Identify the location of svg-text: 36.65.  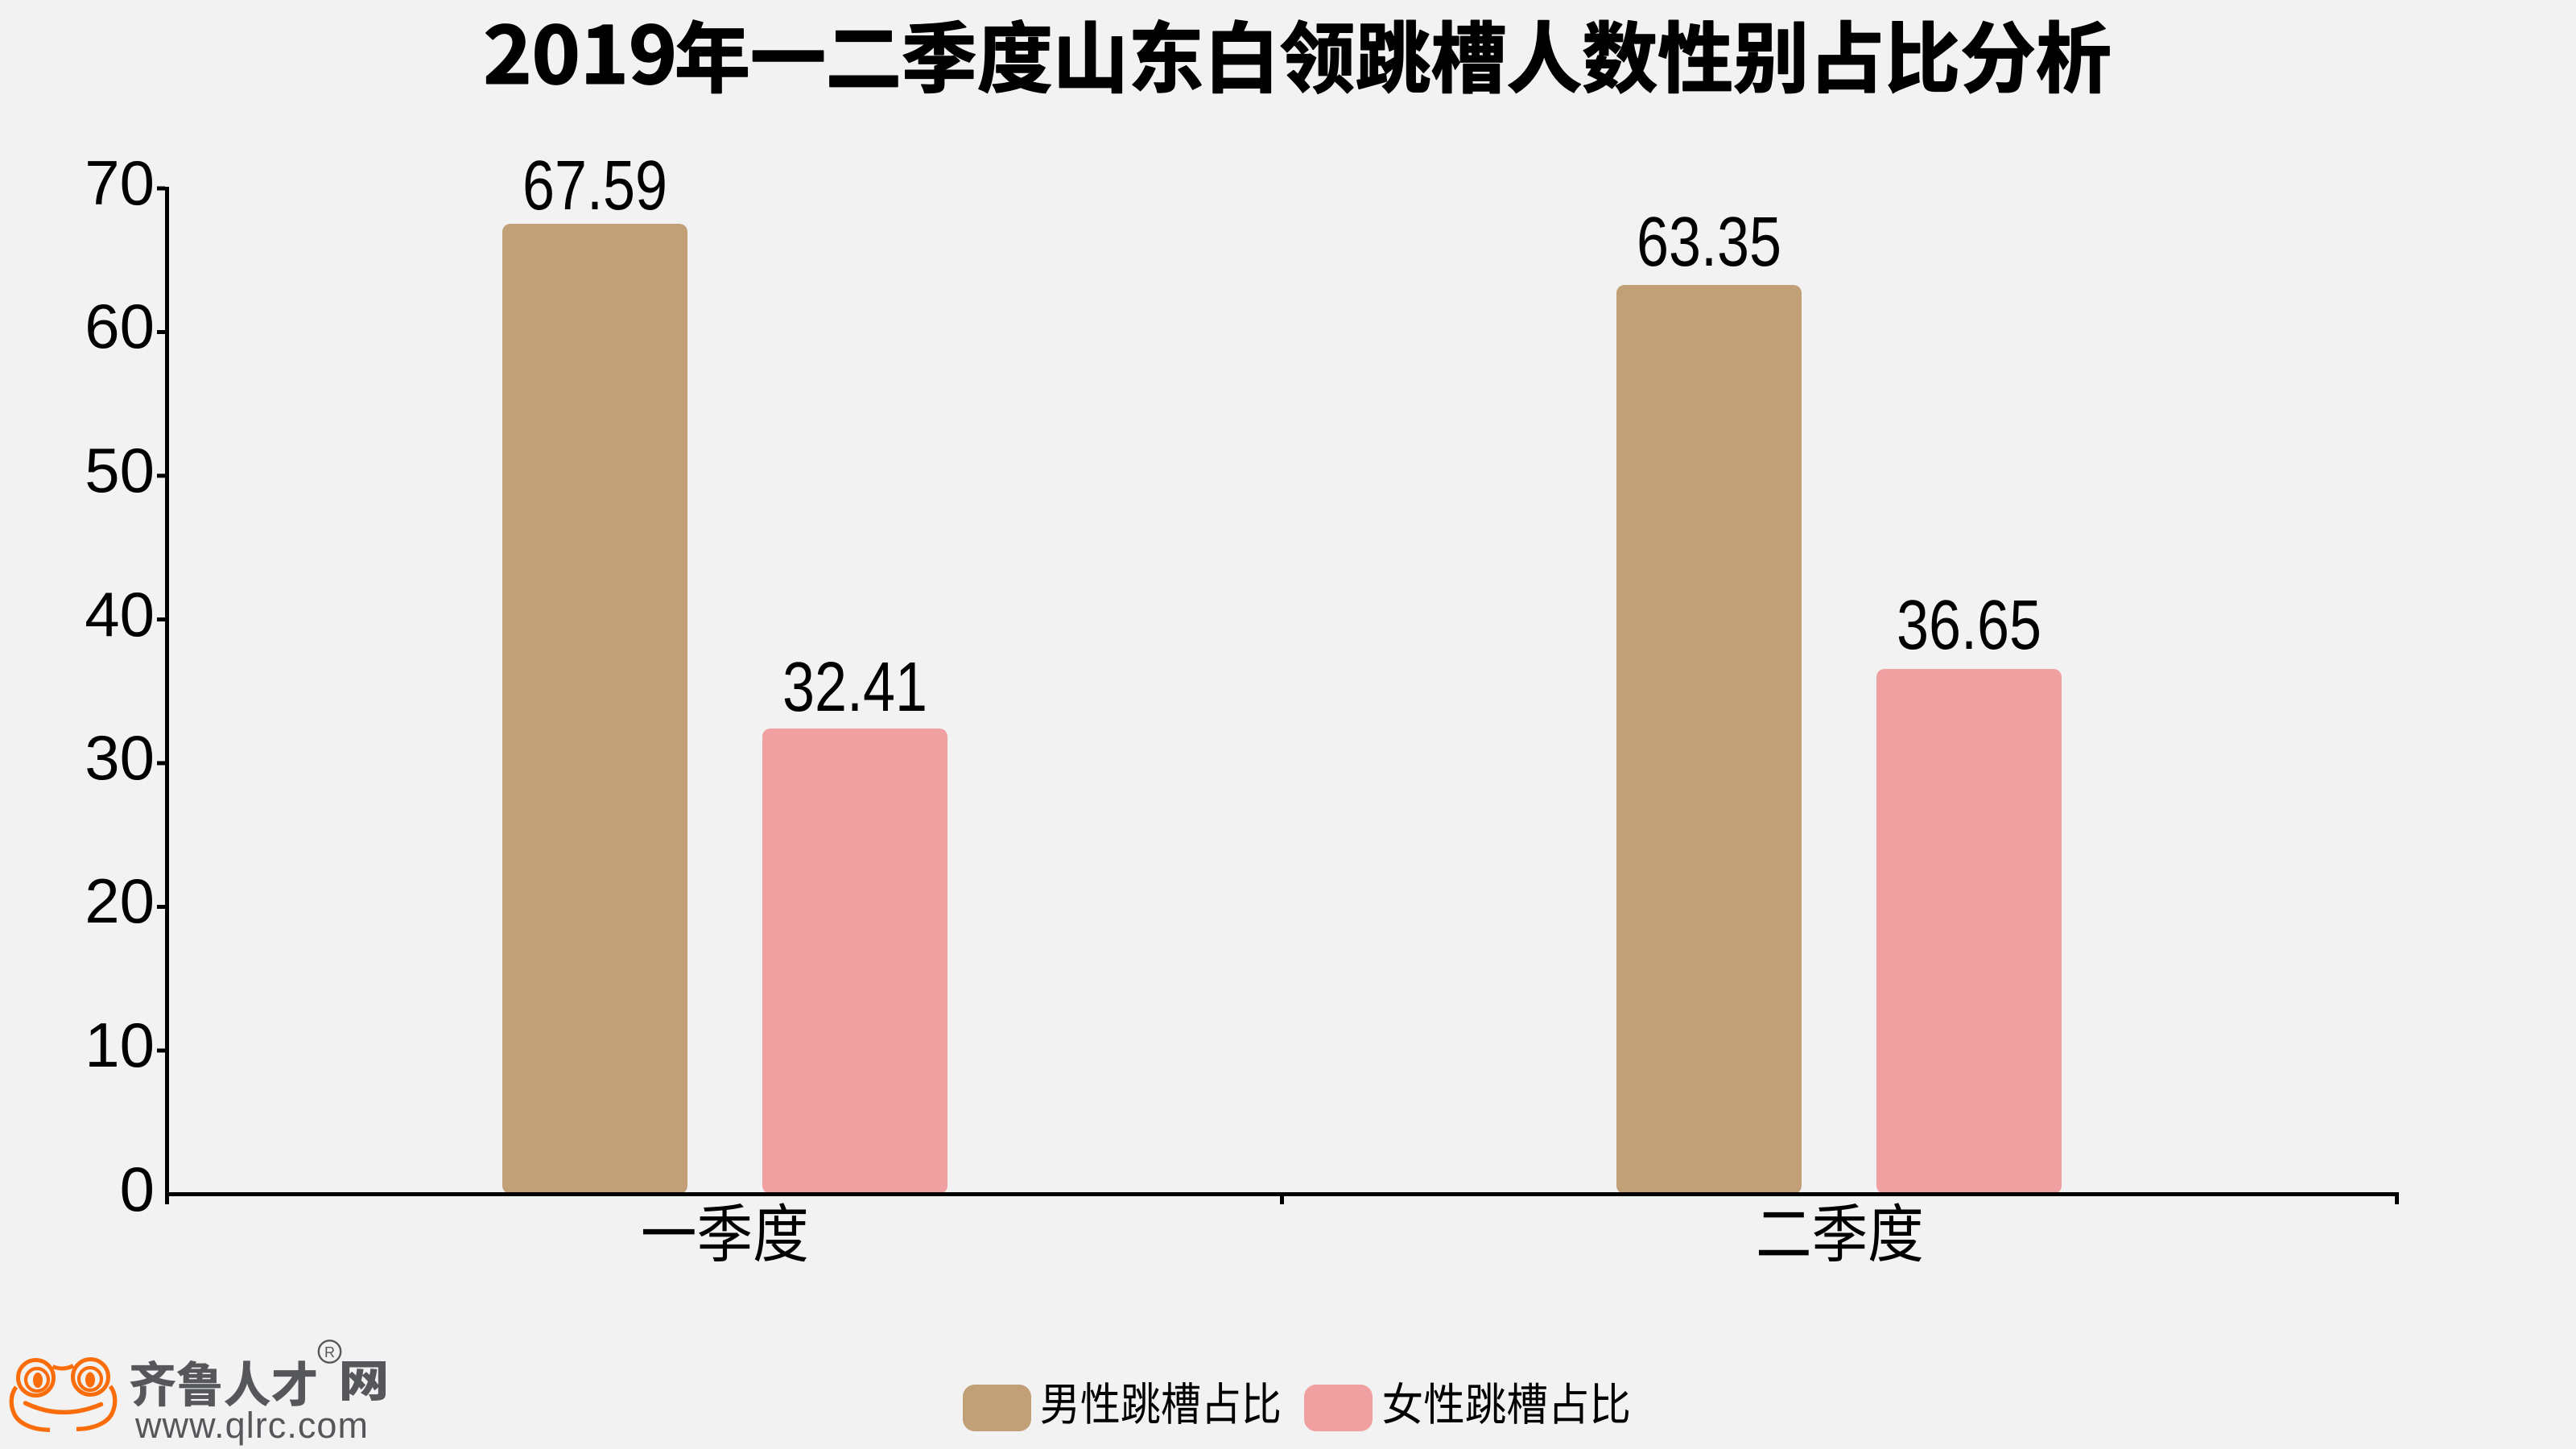
(1969, 625).